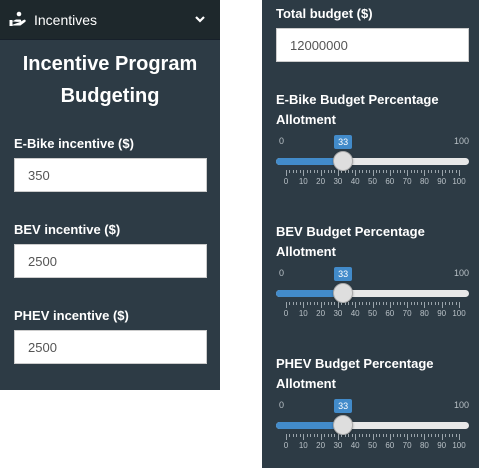  I want to click on ebike-percentage-label-line1: E-Bike Budget Percentage, so click(357, 99).